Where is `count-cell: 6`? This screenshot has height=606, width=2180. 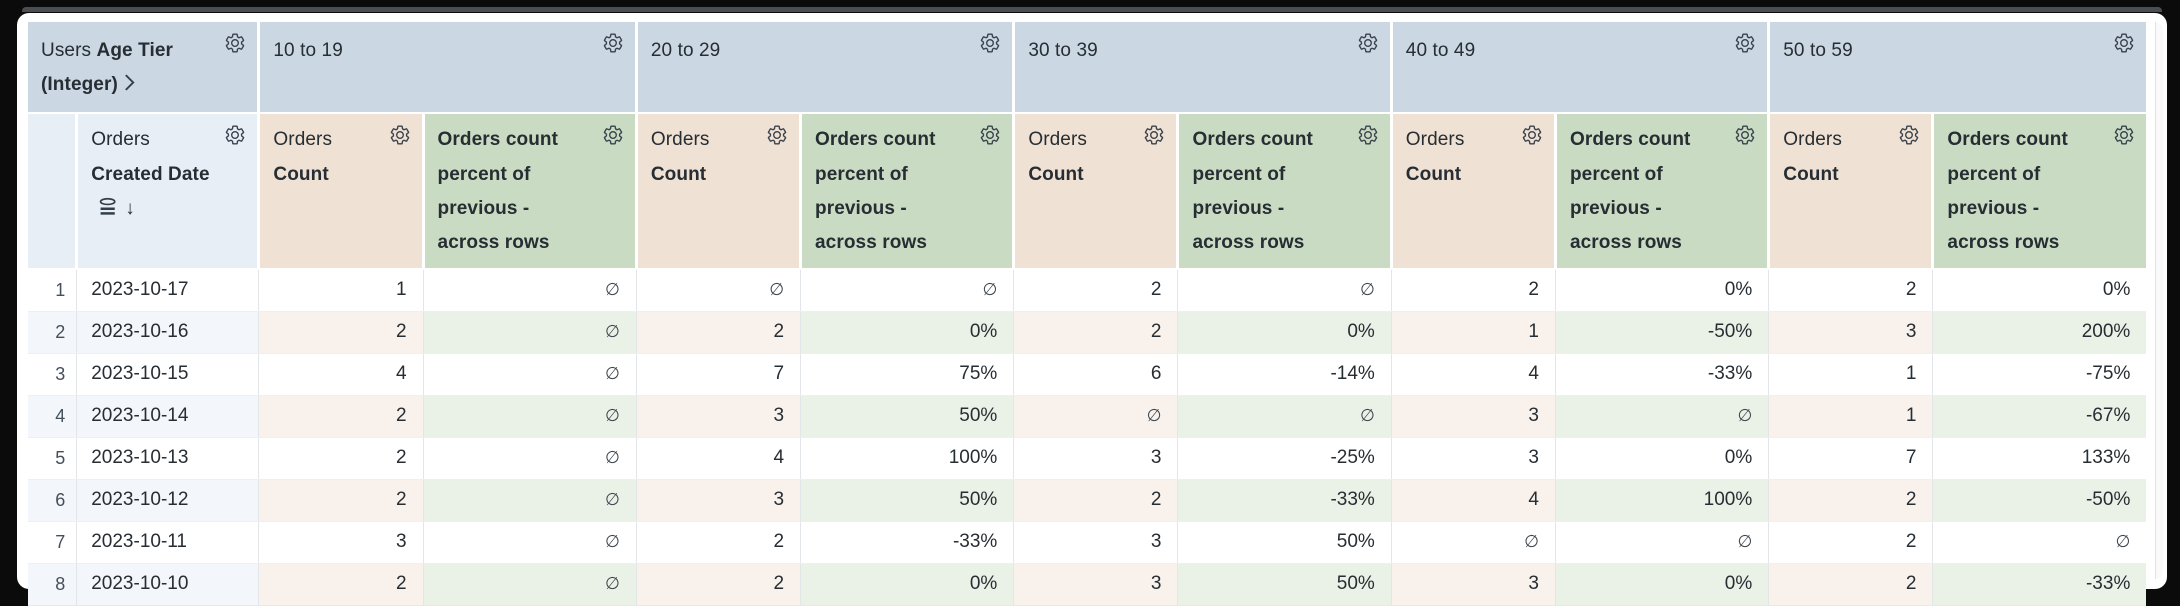
count-cell: 6 is located at coordinates (1096, 374).